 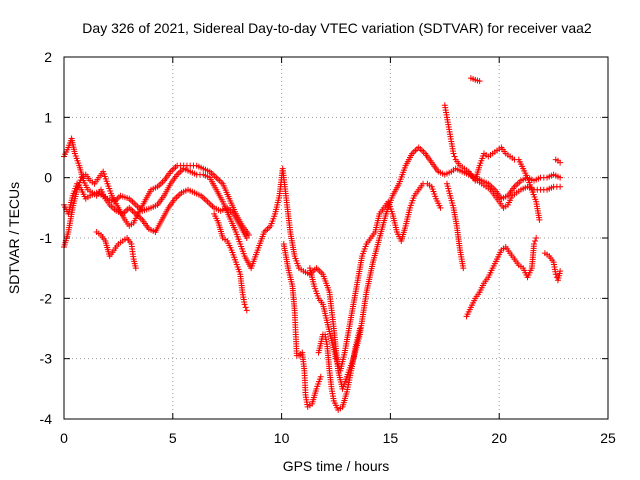 I want to click on y-tick-label: -1, so click(x=46, y=238).